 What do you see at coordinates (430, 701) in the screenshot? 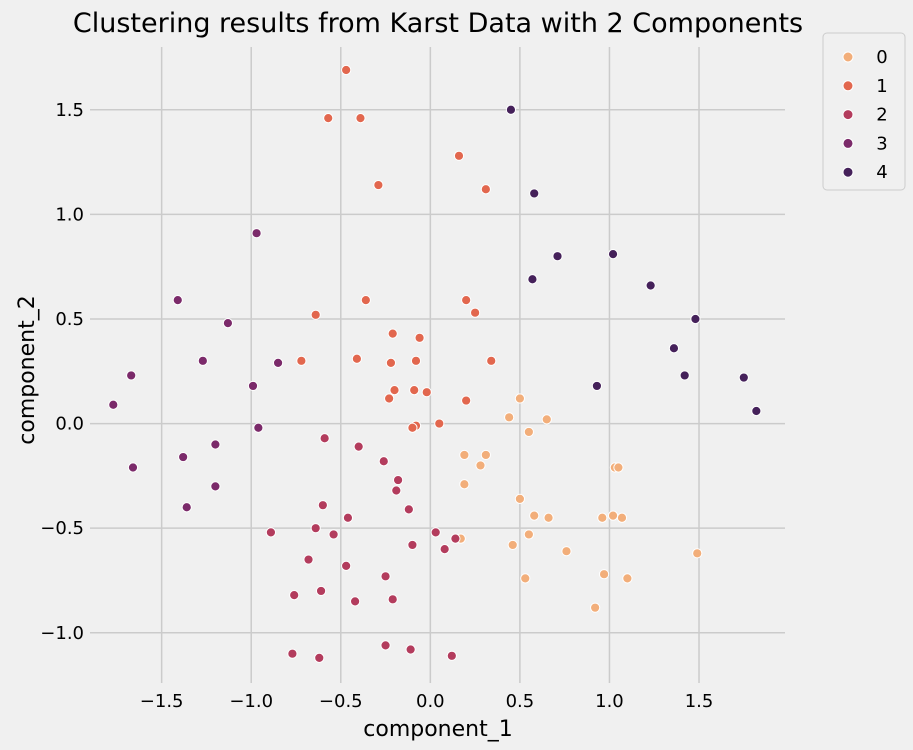
I see `x-tick-label: 0.0` at bounding box center [430, 701].